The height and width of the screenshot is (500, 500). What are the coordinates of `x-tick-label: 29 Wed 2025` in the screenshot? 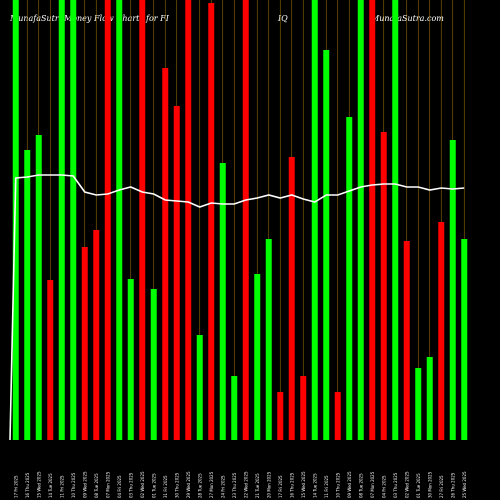 It's located at (188, 484).